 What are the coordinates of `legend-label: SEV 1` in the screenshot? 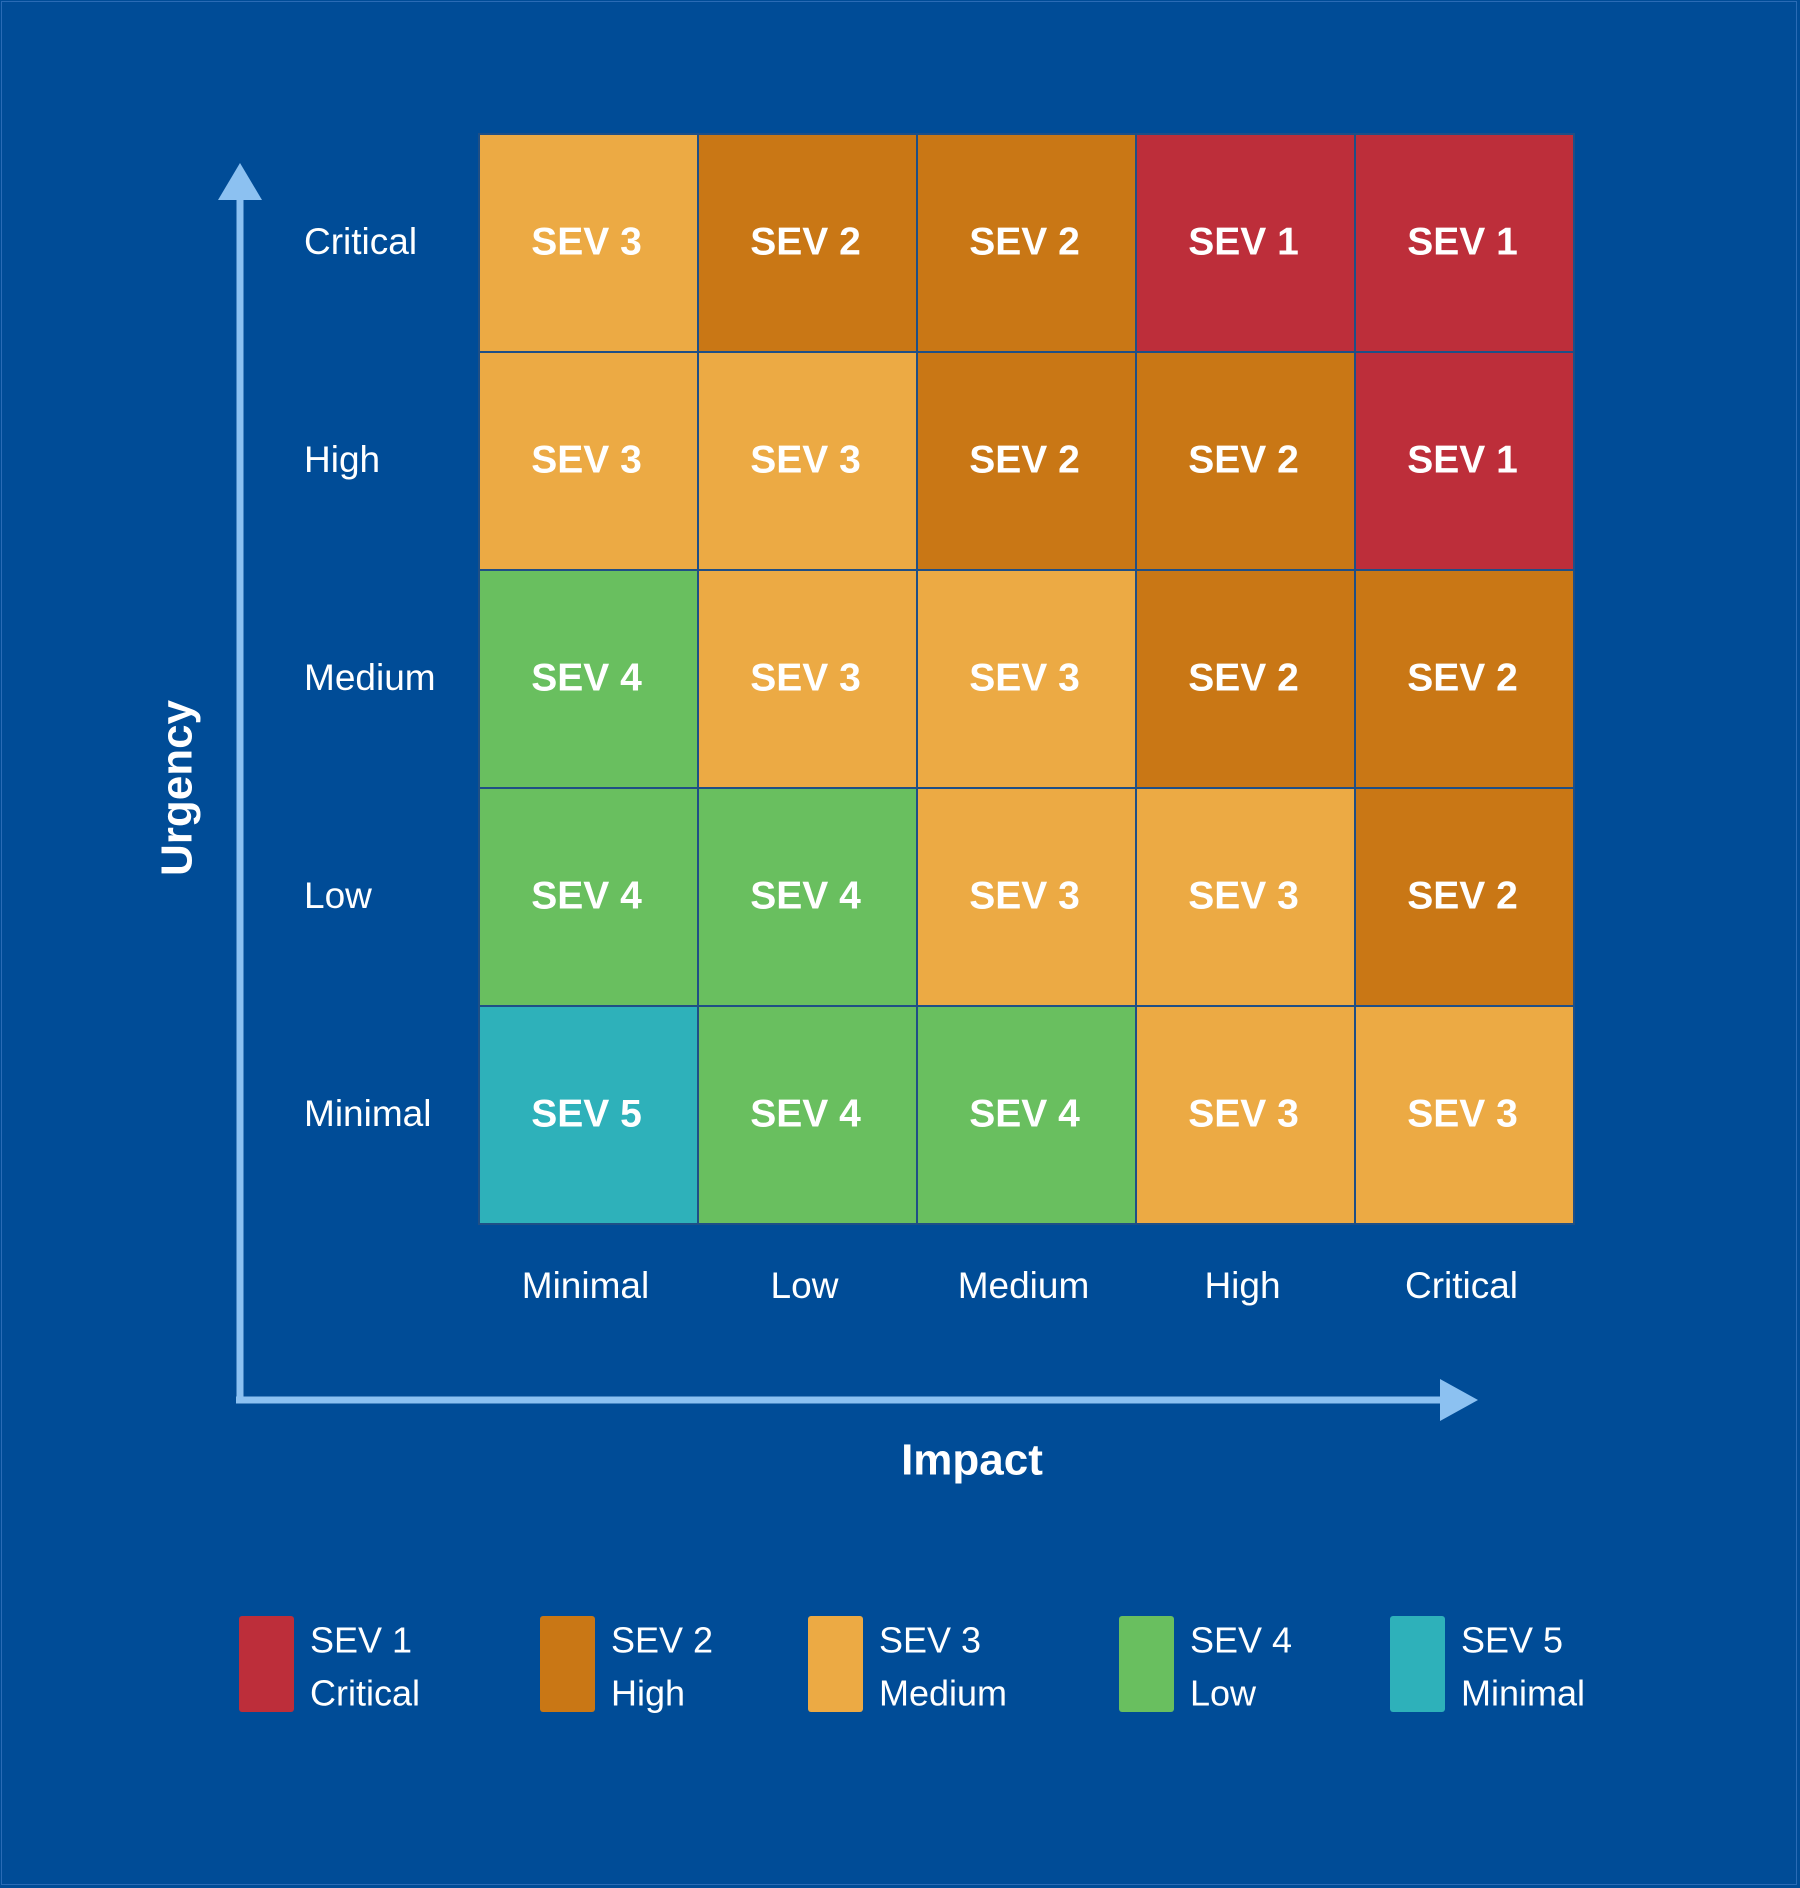 It's located at (361, 1640).